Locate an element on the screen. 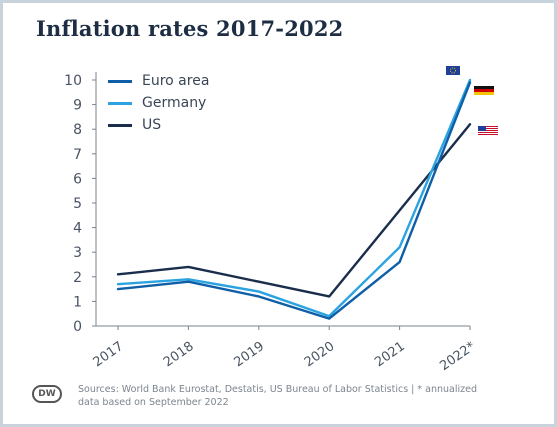 This screenshot has width=557, height=427. y-tick-label: 7 is located at coordinates (77, 155).